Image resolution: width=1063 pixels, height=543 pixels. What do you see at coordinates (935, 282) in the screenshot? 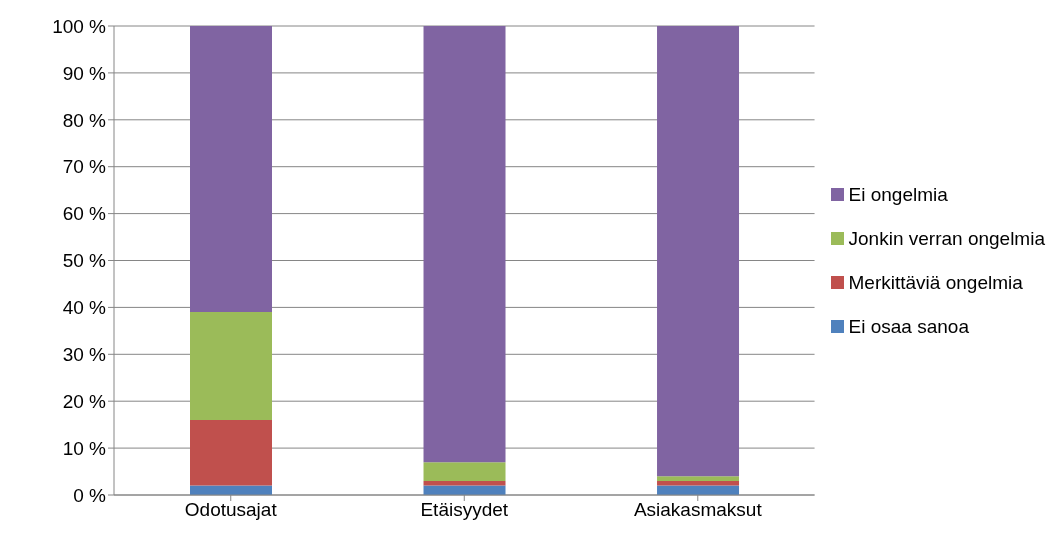
I see `legend-label: Merkittäviä ongelmia` at bounding box center [935, 282].